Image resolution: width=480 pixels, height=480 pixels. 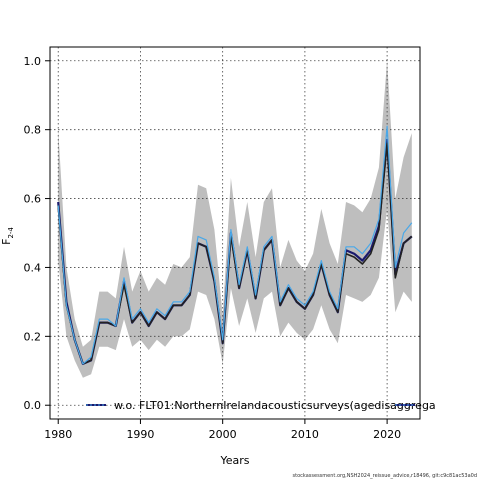 What do you see at coordinates (140, 434) in the screenshot?
I see `x-tick-label-1990: 1990` at bounding box center [140, 434].